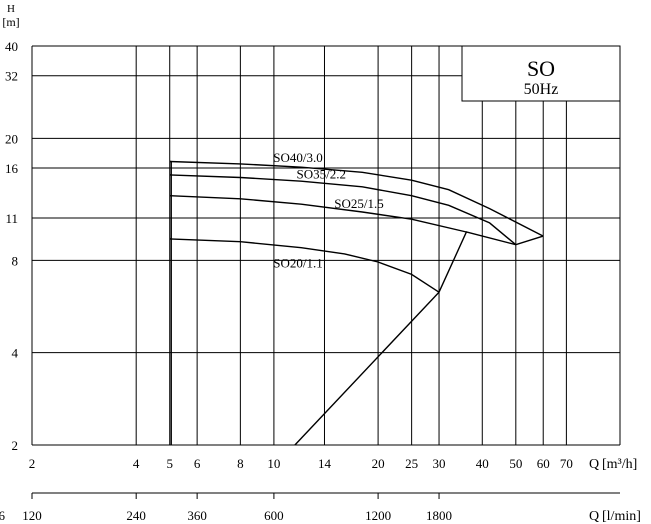 The height and width of the screenshot is (524, 651). What do you see at coordinates (515, 463) in the screenshot?
I see `x-tick-label: 50` at bounding box center [515, 463].